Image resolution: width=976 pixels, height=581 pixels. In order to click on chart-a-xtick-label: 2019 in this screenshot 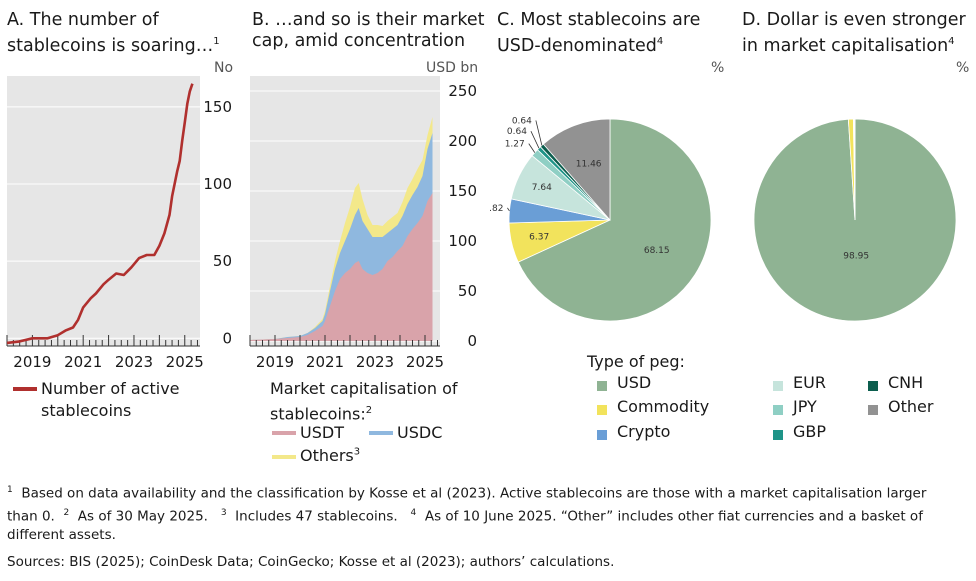, I will do `click(32, 362)`.